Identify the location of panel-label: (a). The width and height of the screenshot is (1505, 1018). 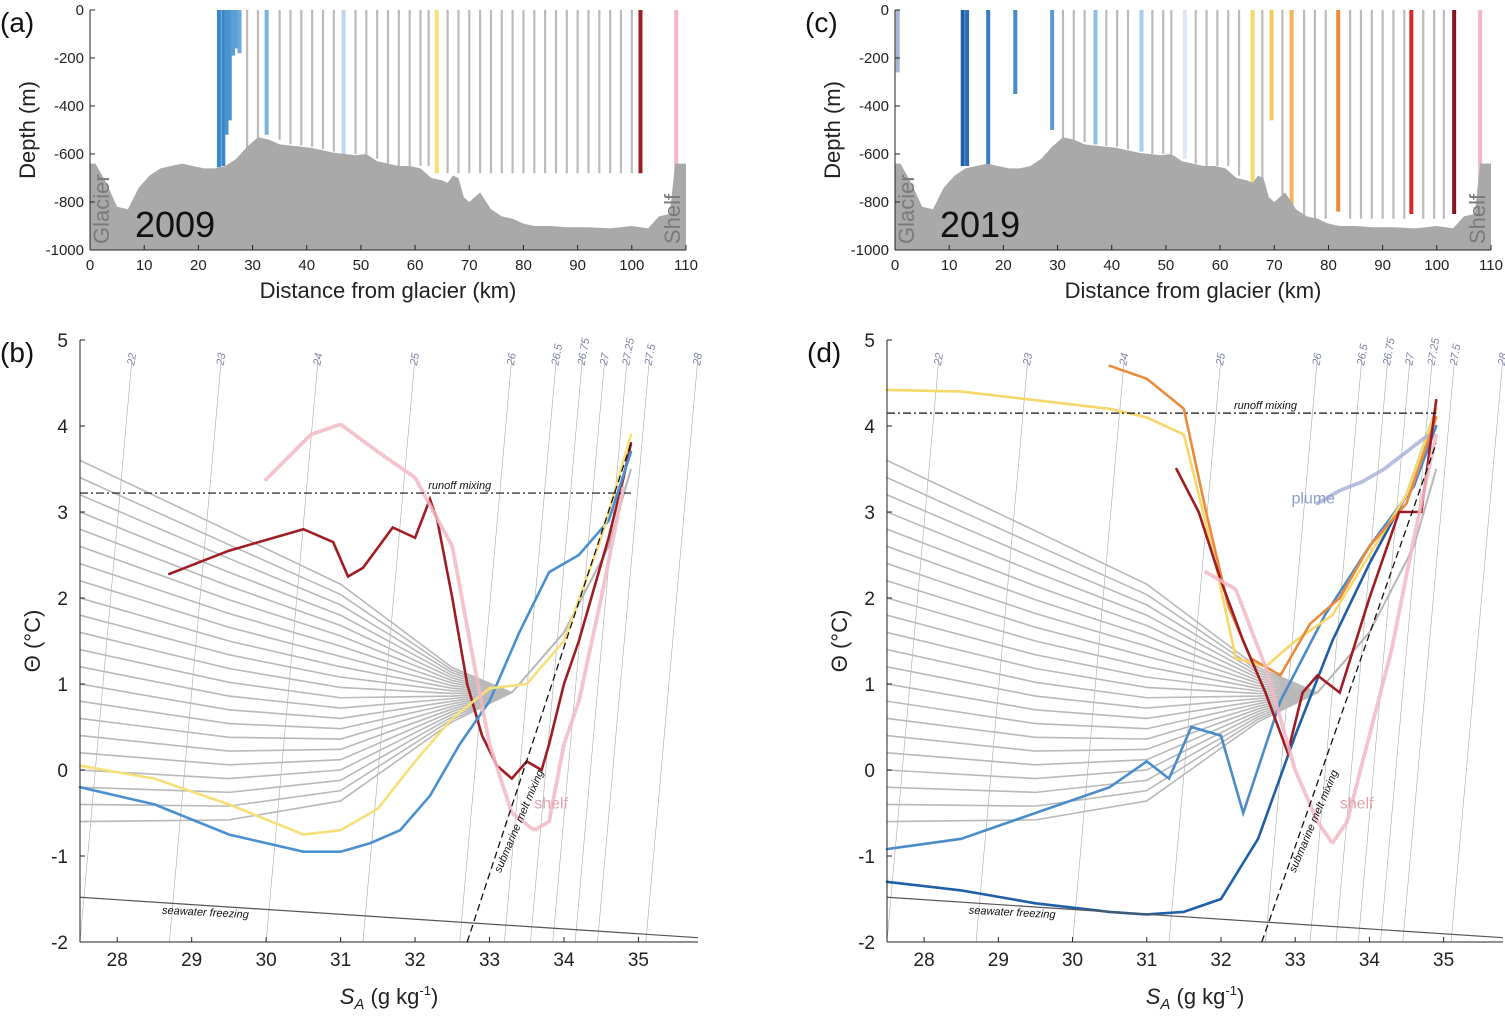
(17, 22).